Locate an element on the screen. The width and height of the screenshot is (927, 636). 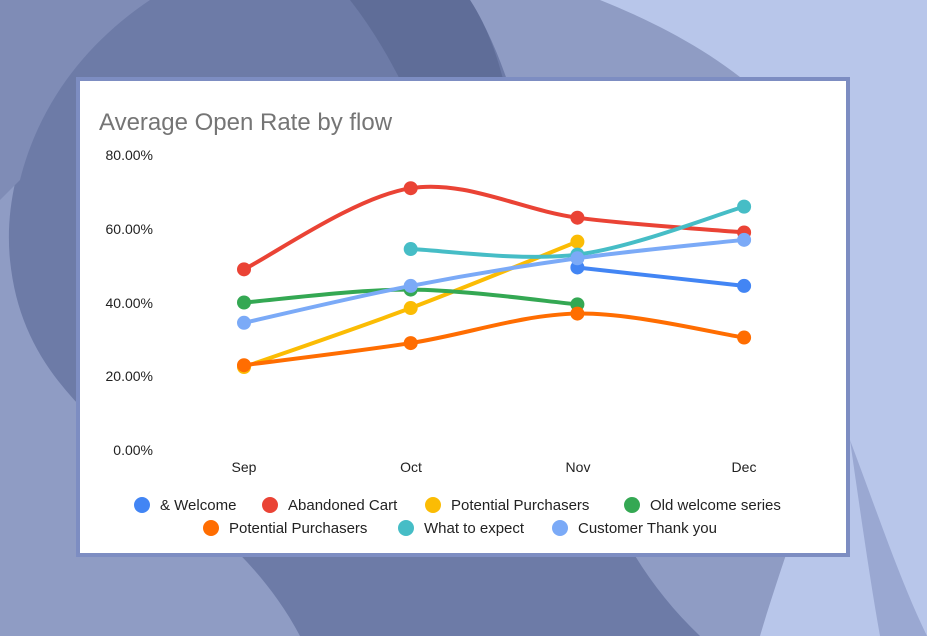
legend-label: Customer Thank you is located at coordinates (647, 528).